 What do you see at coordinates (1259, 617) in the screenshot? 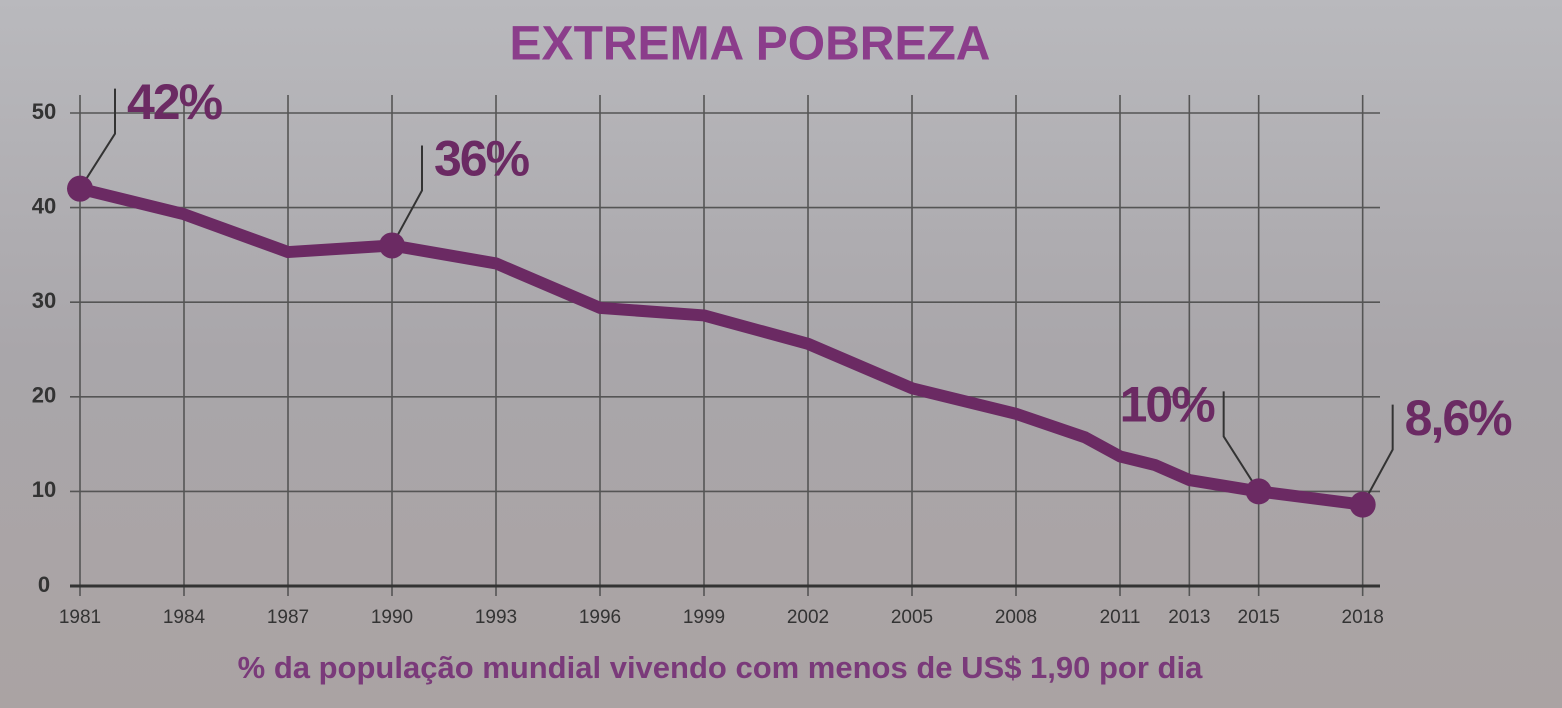
I see `x-tick-label: 2015` at bounding box center [1259, 617].